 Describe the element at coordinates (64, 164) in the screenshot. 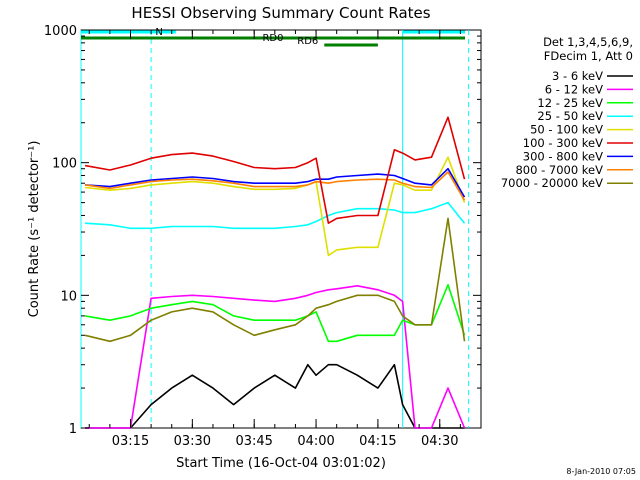

I see `y-tick-label: 100` at that location.